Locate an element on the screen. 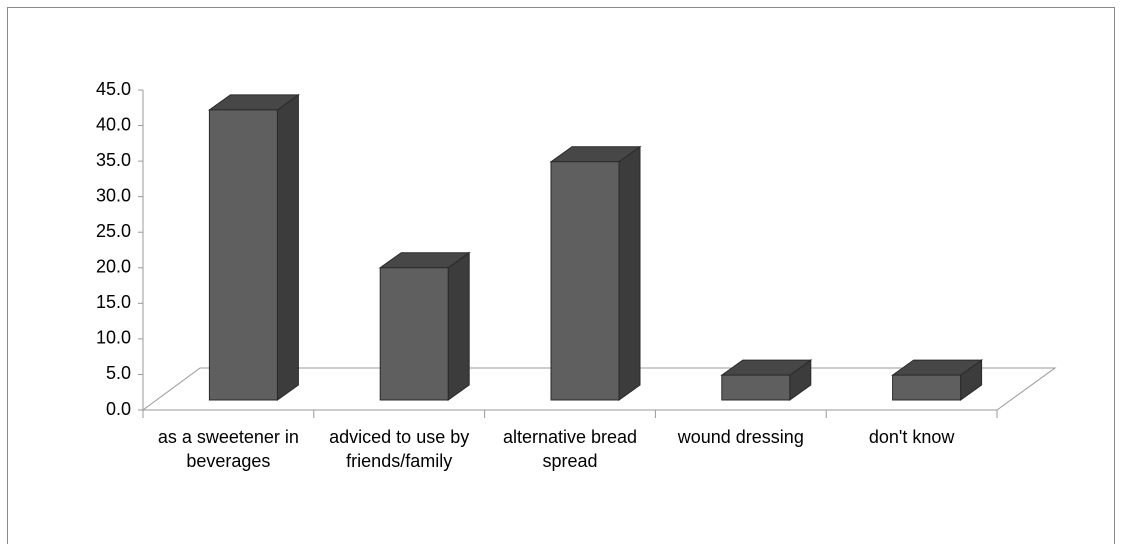  floor is located at coordinates (599, 389).